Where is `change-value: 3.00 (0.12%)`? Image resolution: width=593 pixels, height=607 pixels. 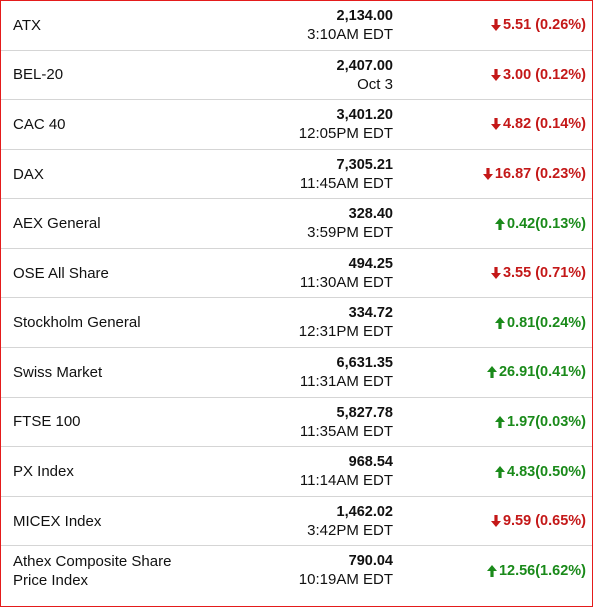 change-value: 3.00 (0.12%) is located at coordinates (544, 74).